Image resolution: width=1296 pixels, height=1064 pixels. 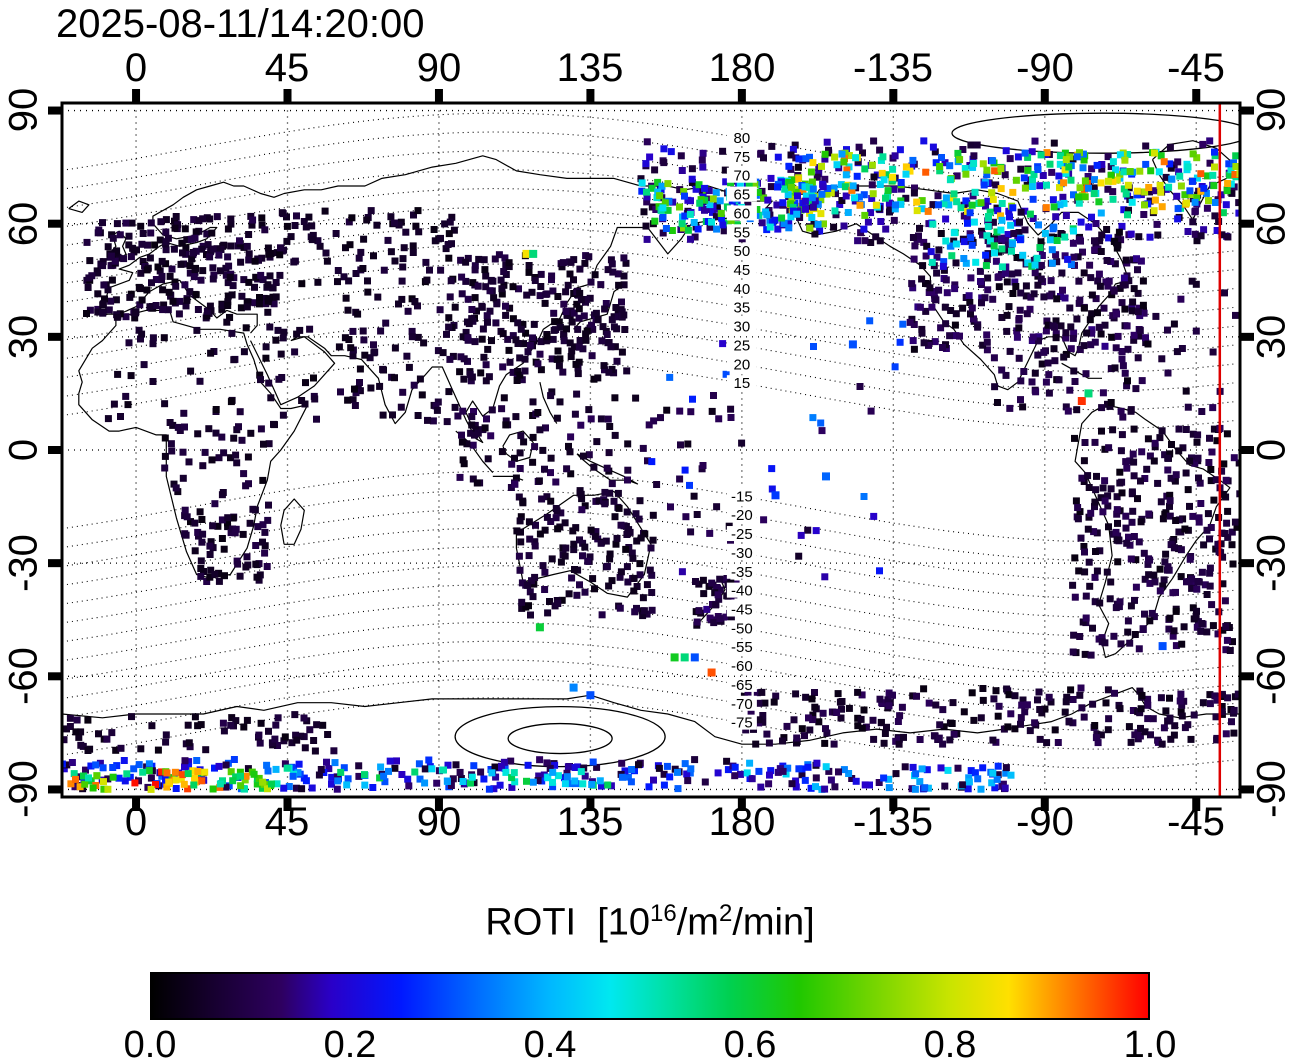 I want to click on svg-text: 60, so click(x=742, y=213).